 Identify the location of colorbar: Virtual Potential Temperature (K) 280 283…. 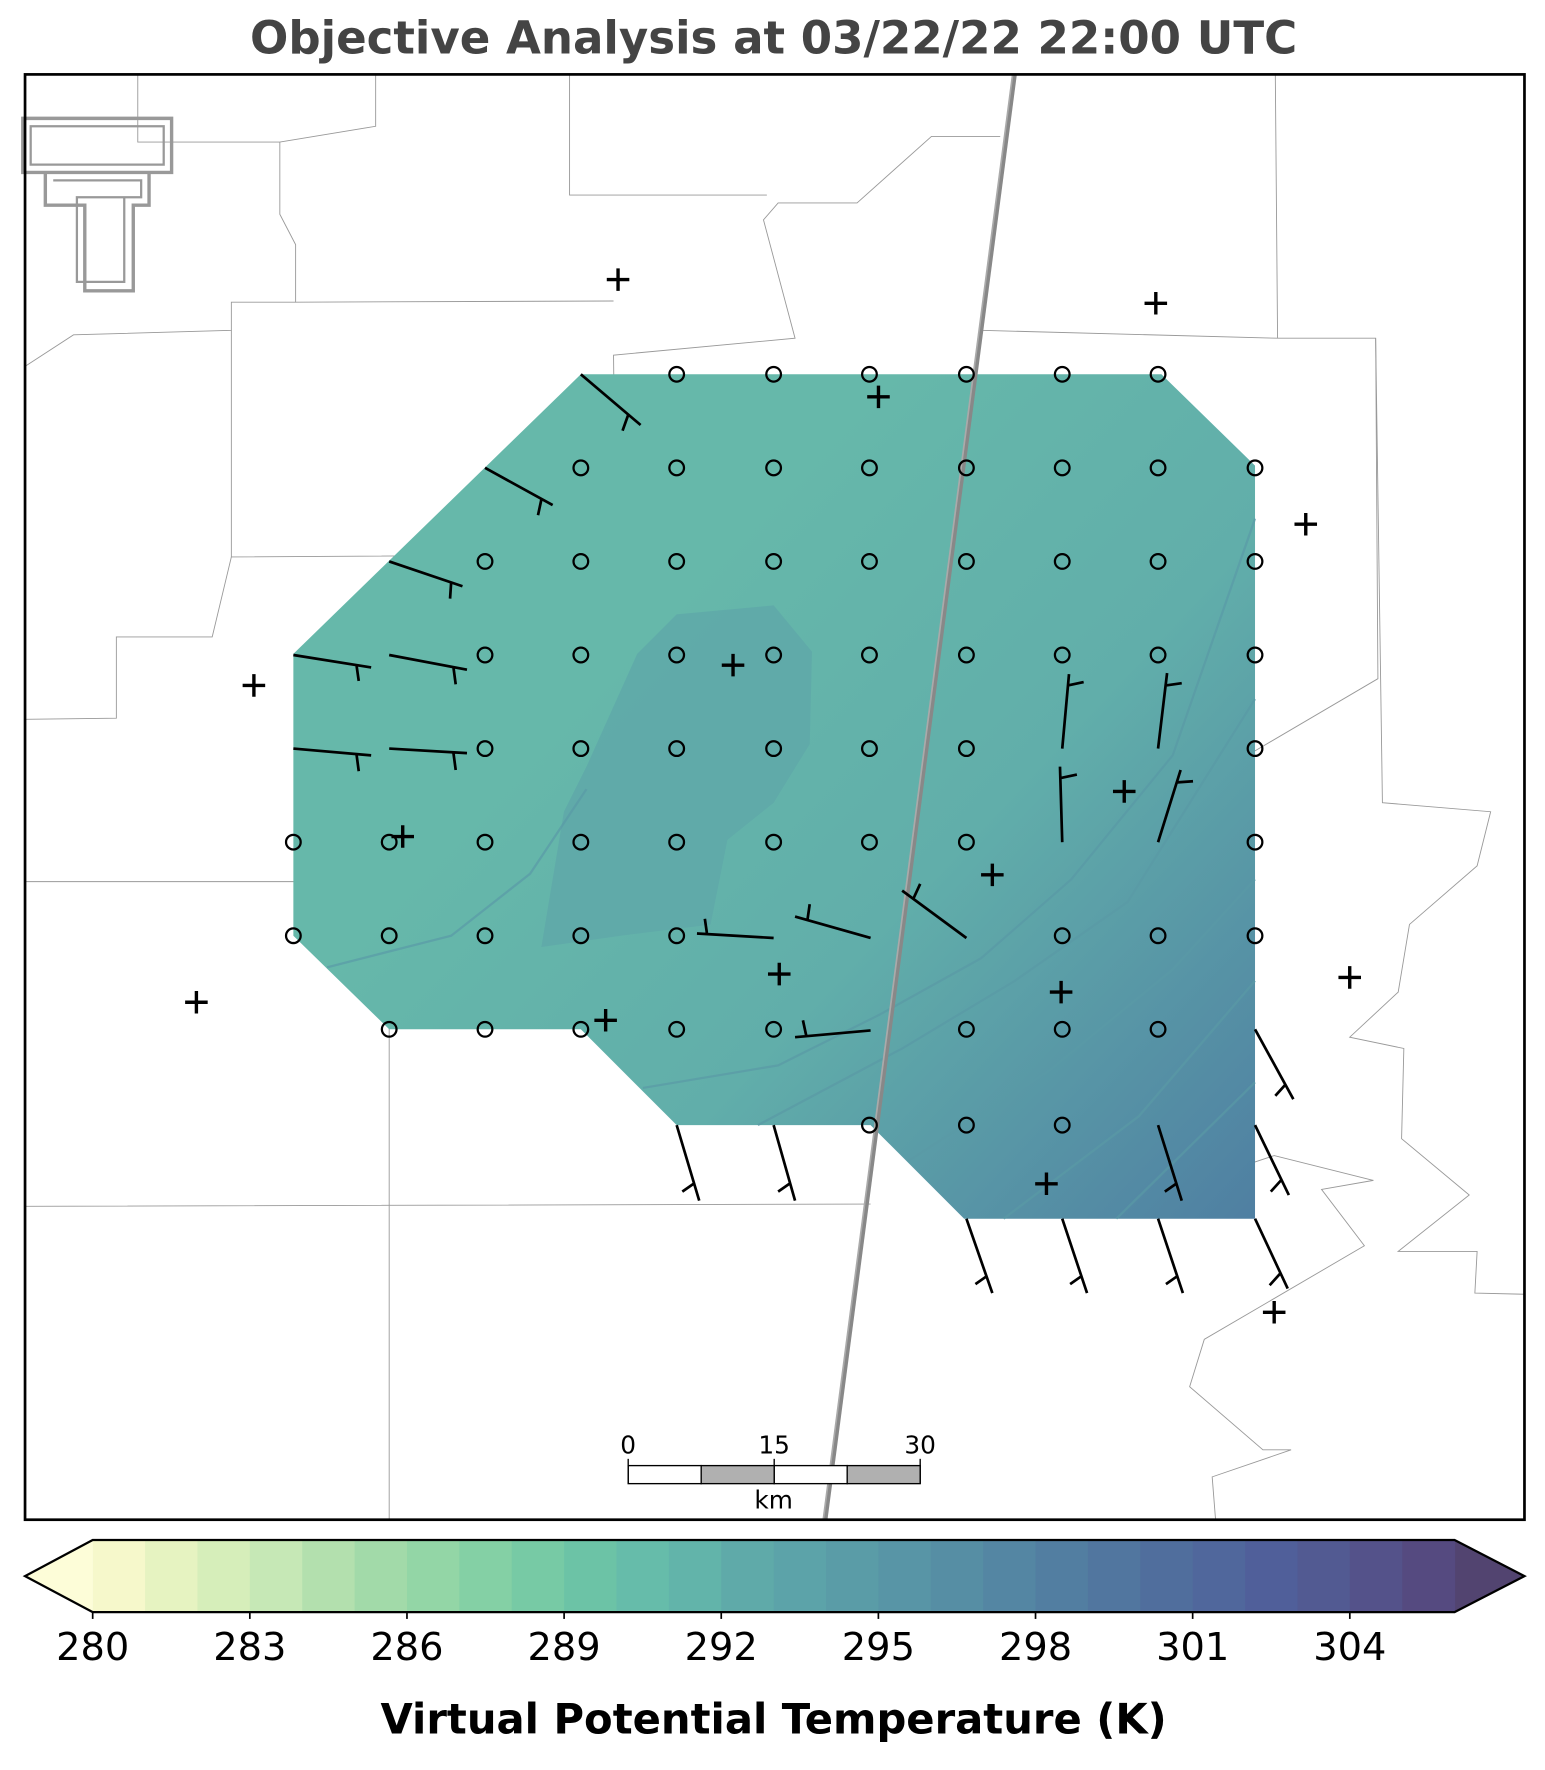
(774, 1641).